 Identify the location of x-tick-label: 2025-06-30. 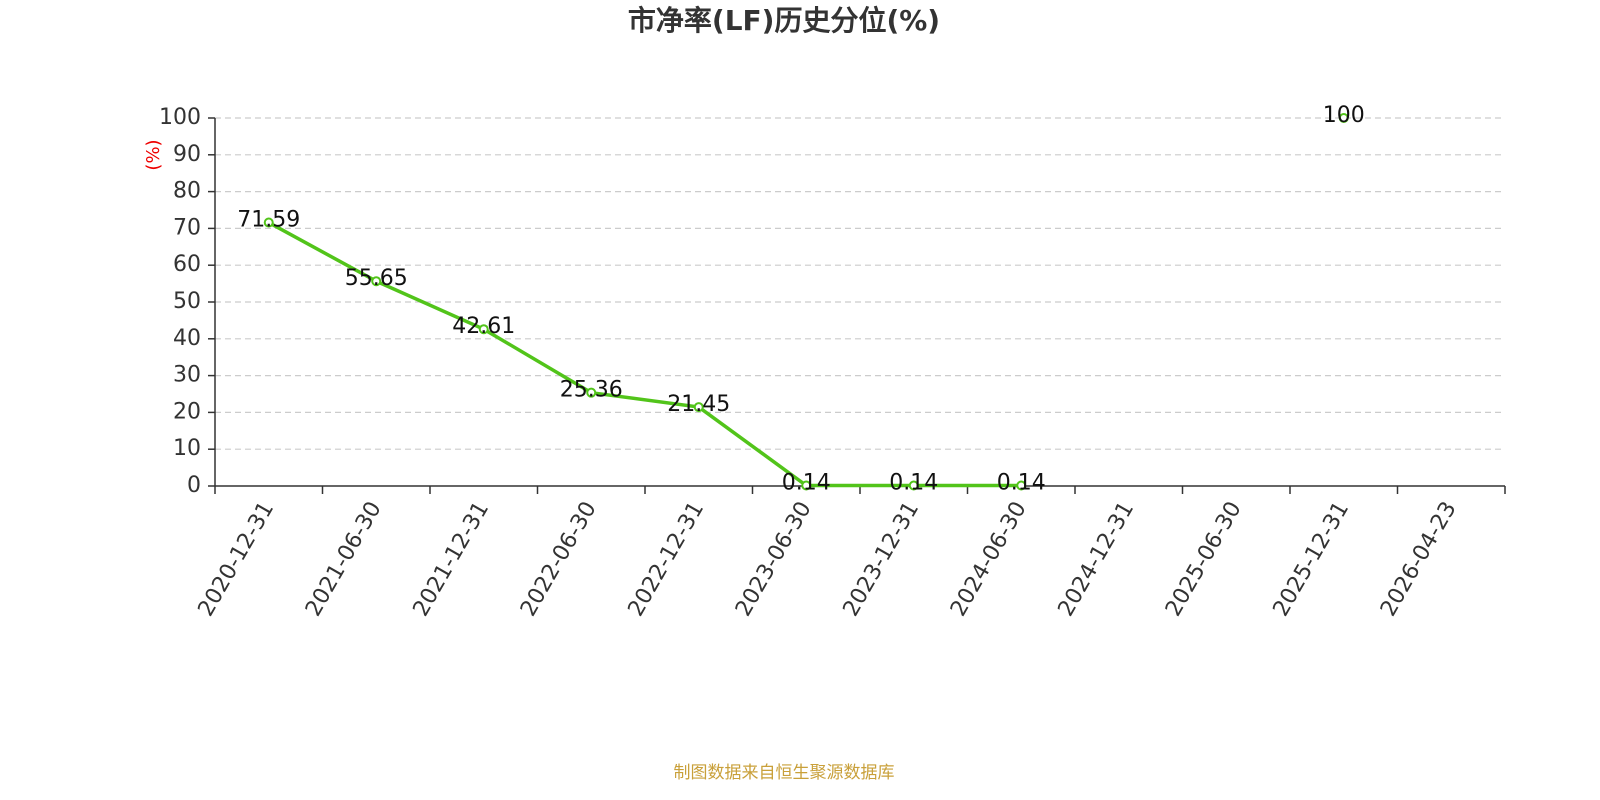
(1204, 559).